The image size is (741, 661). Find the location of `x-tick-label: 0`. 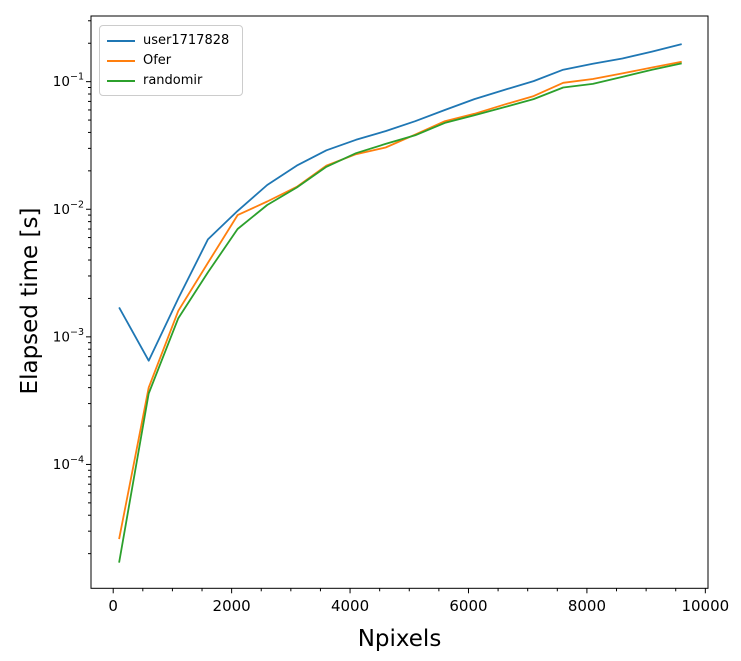

x-tick-label: 0 is located at coordinates (113, 606).